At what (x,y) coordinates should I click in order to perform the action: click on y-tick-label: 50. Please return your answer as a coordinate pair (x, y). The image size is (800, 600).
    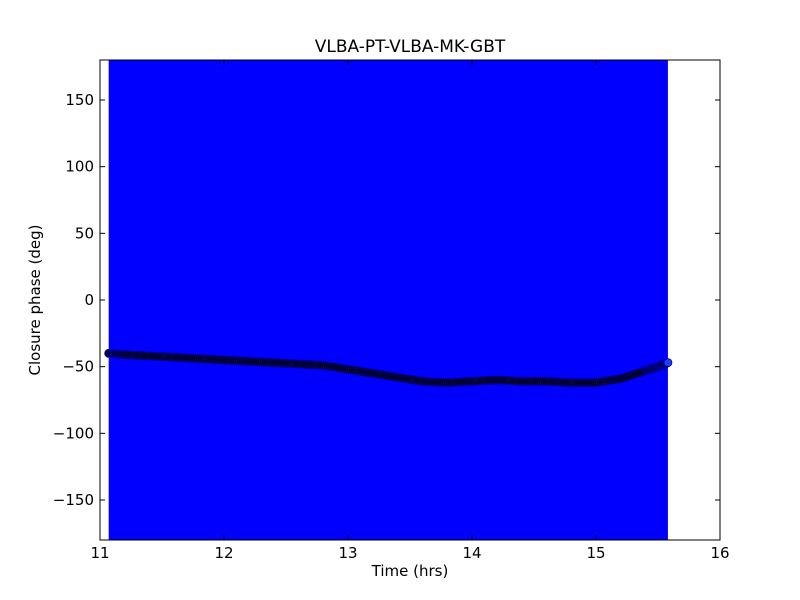
    Looking at the image, I should click on (84, 233).